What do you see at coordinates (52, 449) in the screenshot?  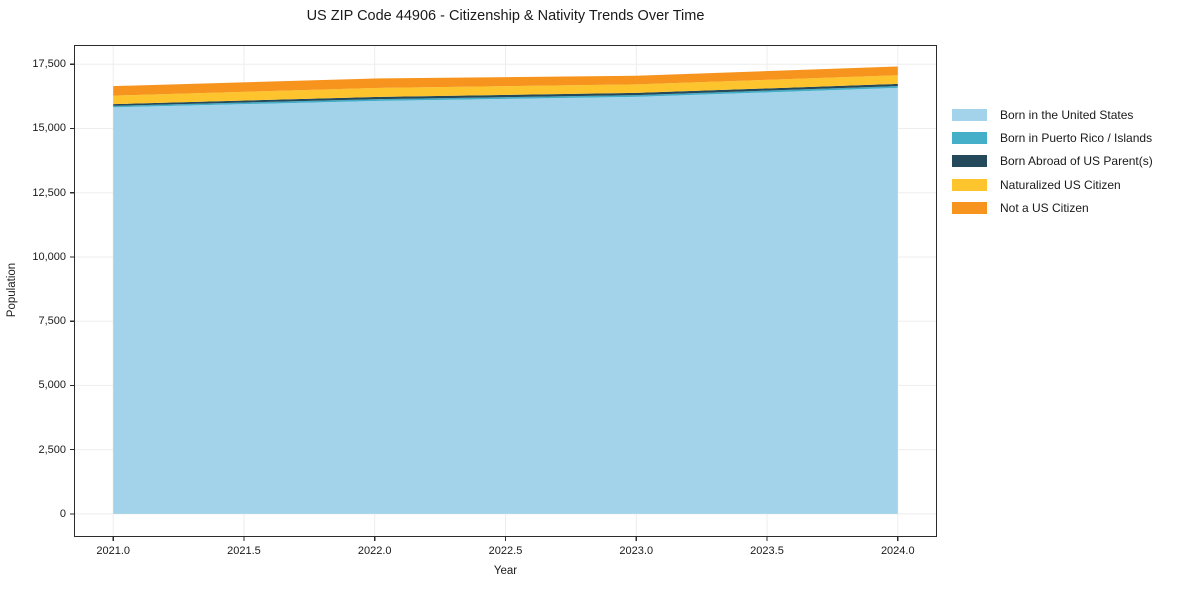 I see `y-tick-label: 2,500` at bounding box center [52, 449].